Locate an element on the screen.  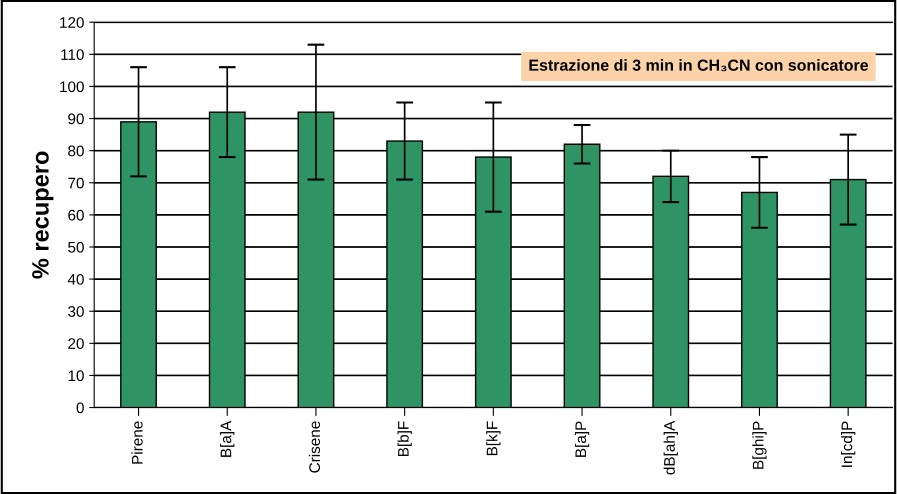
x-tick-label: dB[ah]A is located at coordinates (671, 447).